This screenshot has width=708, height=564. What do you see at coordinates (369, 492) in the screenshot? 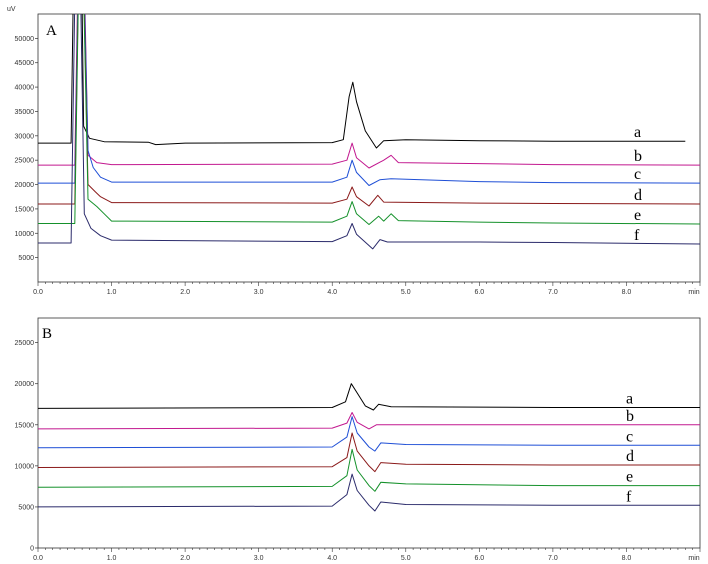
I see `series-line-f` at bounding box center [369, 492].